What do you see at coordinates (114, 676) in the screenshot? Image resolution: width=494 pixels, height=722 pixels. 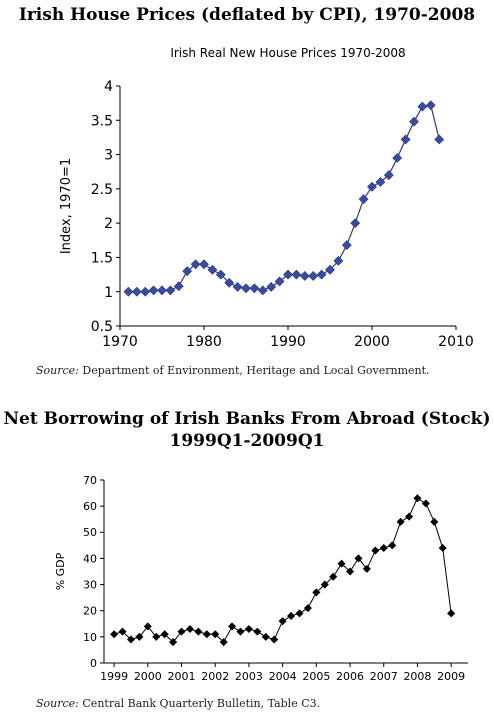 I see `x-tick-label: 1999` at bounding box center [114, 676].